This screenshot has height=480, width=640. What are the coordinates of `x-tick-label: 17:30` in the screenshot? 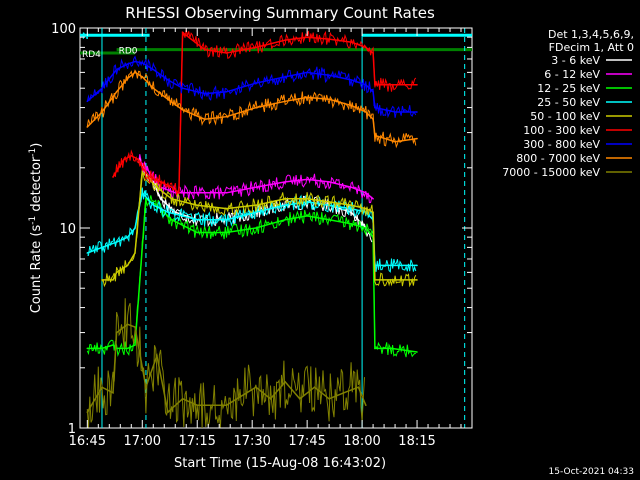 It's located at (251, 441).